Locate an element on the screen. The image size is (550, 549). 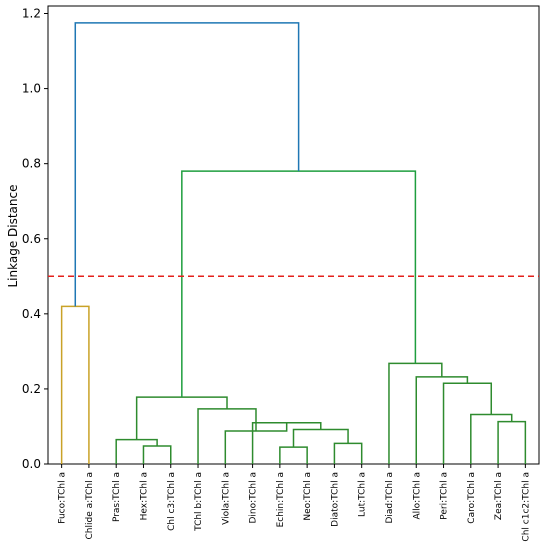
y-tick-label: 0.8 is located at coordinates (31, 164).